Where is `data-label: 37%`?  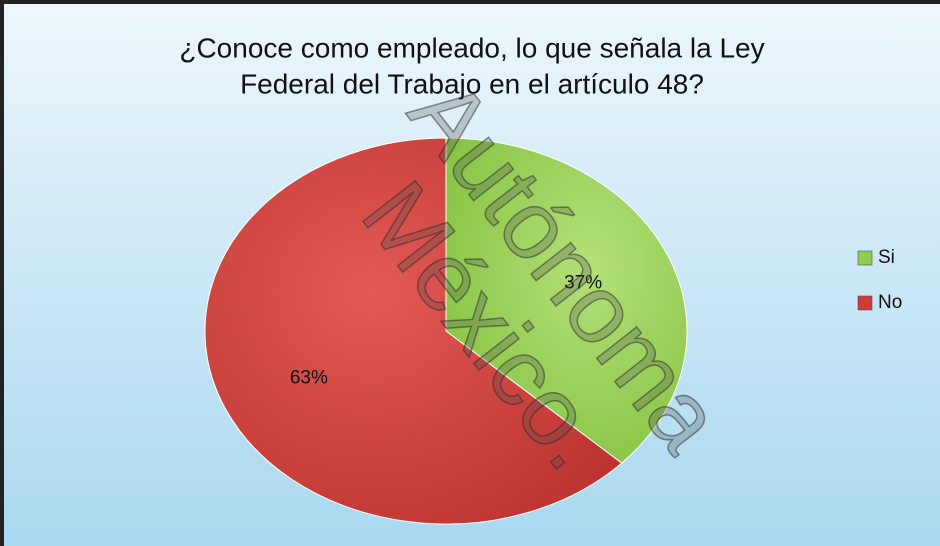 data-label: 37% is located at coordinates (583, 282).